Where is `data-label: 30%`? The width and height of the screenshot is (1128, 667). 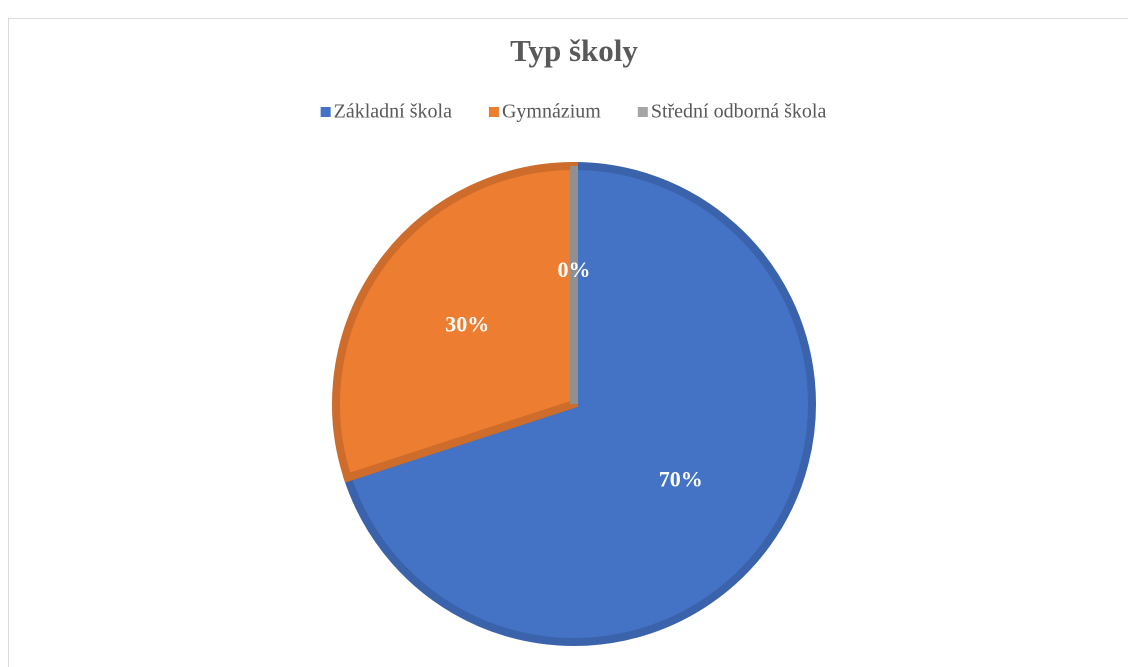 data-label: 30% is located at coordinates (467, 323).